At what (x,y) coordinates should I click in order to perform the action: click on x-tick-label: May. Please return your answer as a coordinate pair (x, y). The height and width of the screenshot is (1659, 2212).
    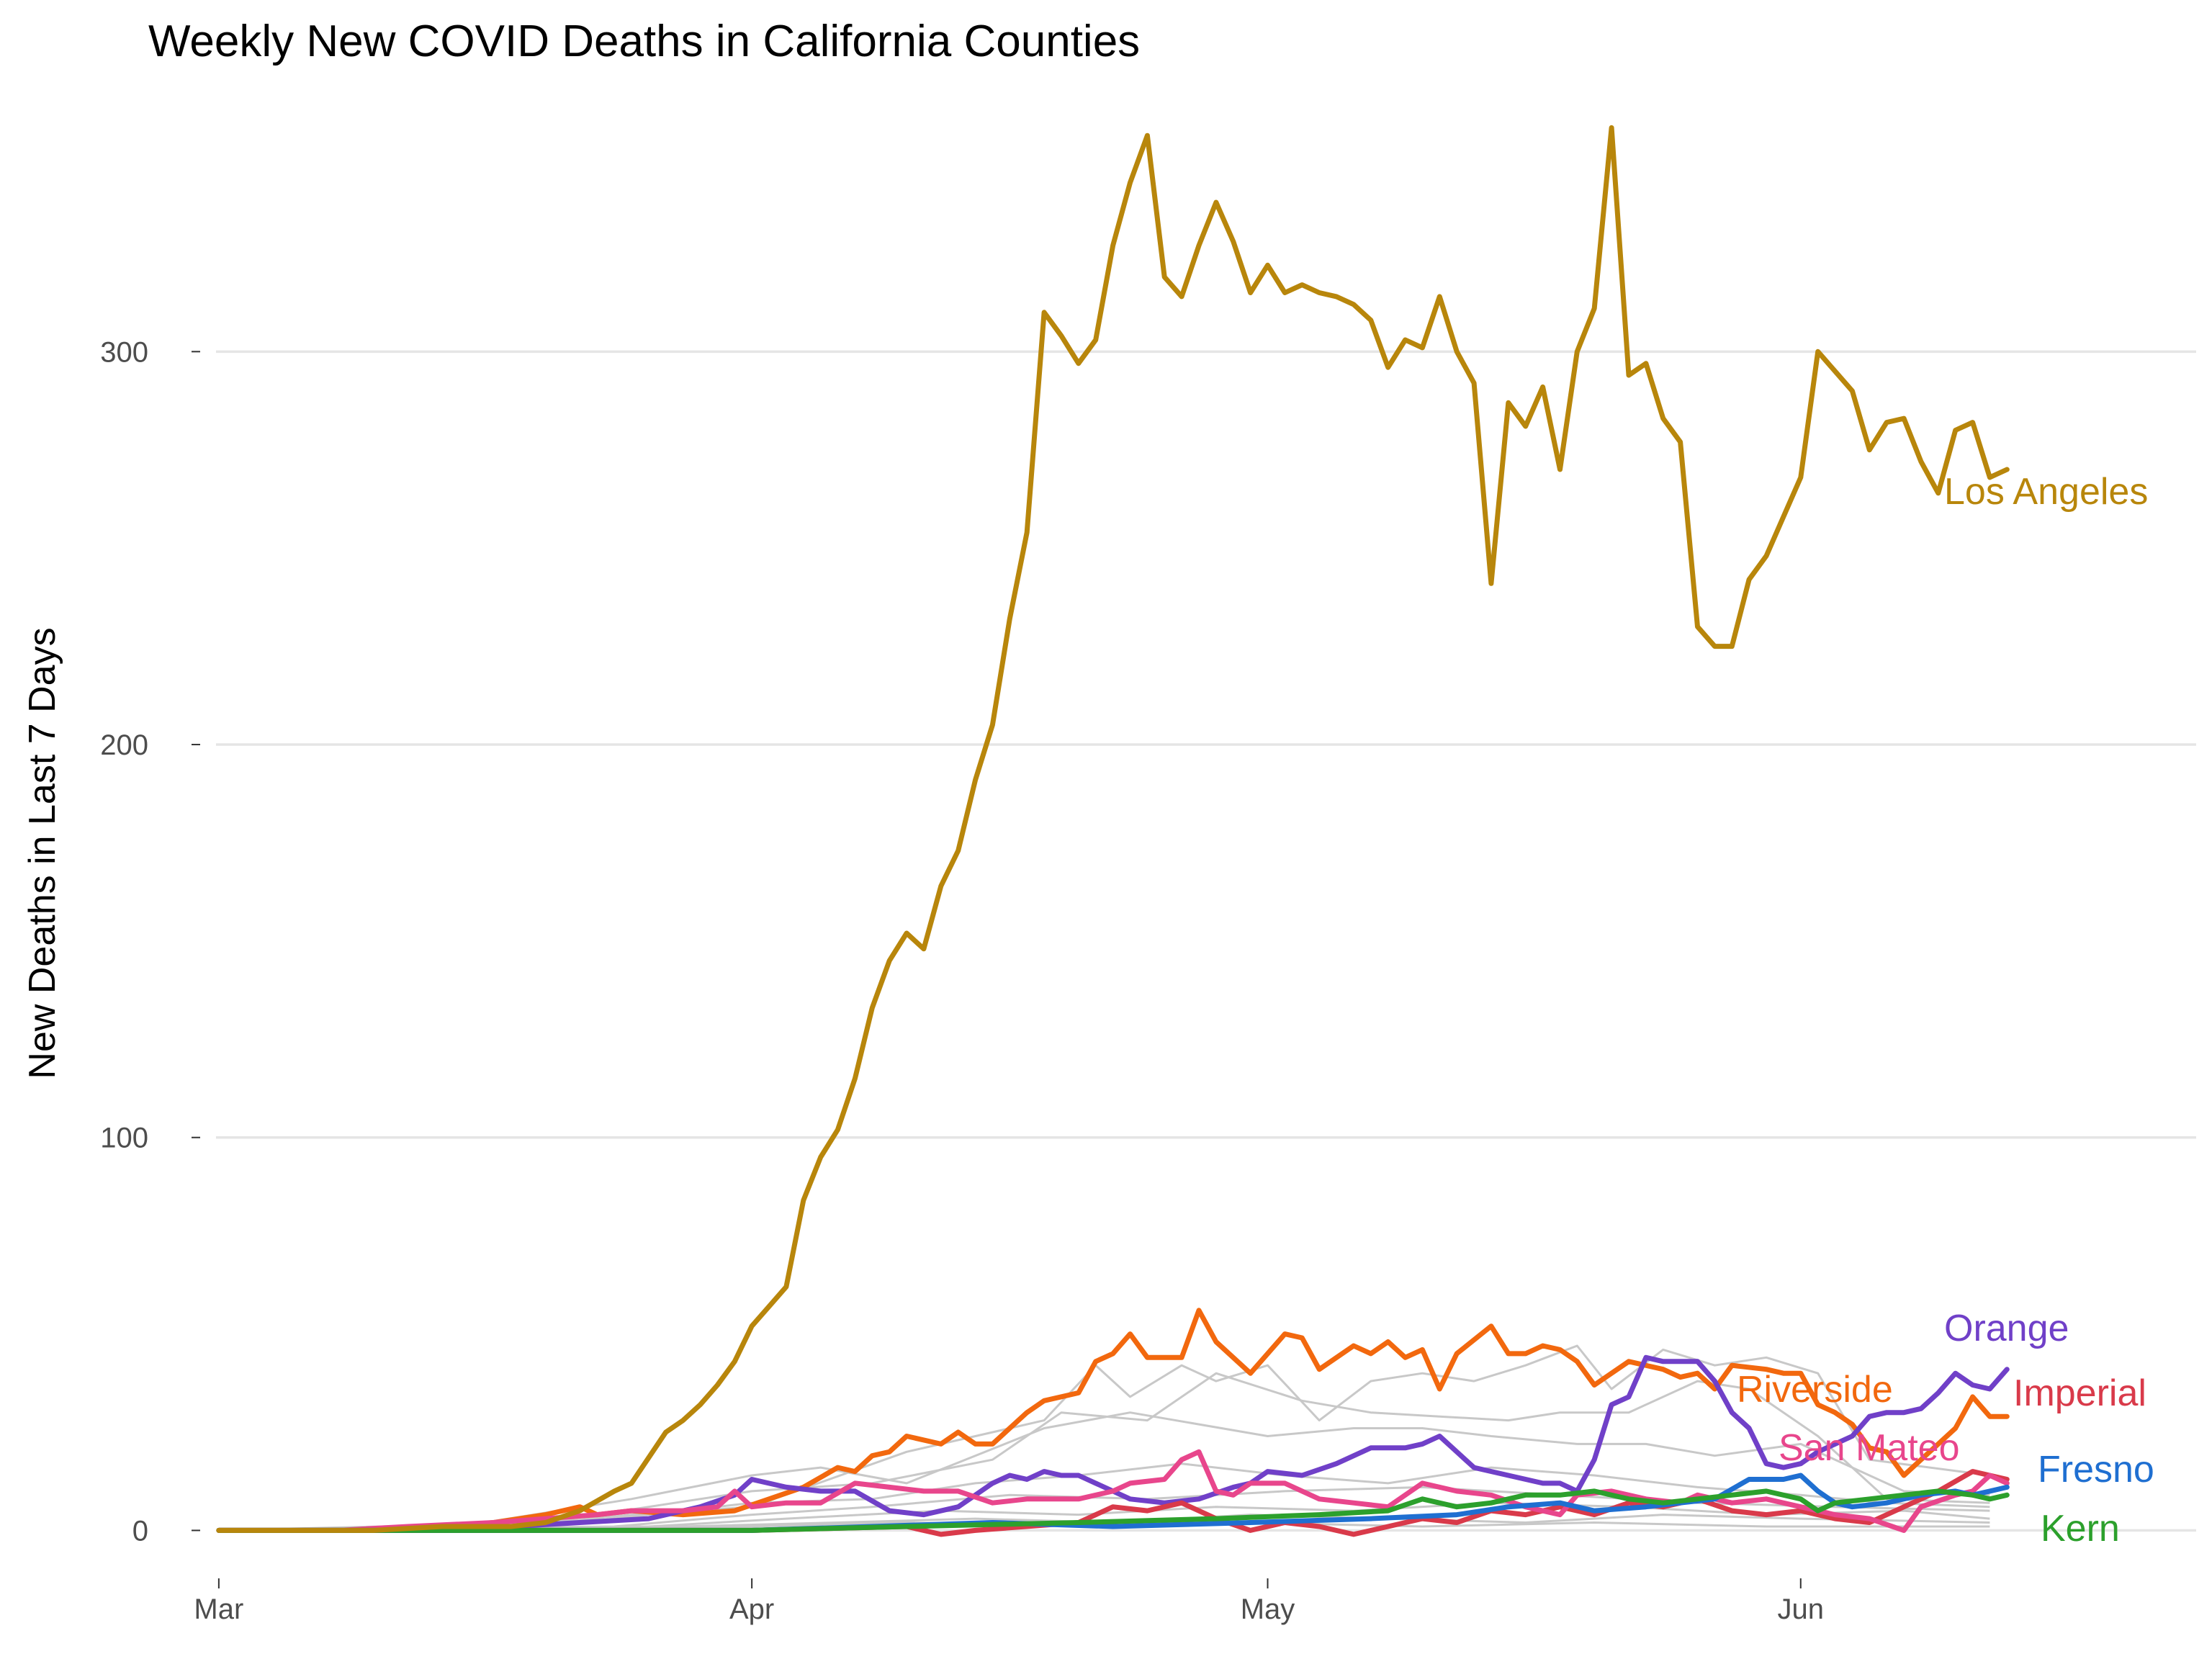
    Looking at the image, I should click on (1268, 1609).